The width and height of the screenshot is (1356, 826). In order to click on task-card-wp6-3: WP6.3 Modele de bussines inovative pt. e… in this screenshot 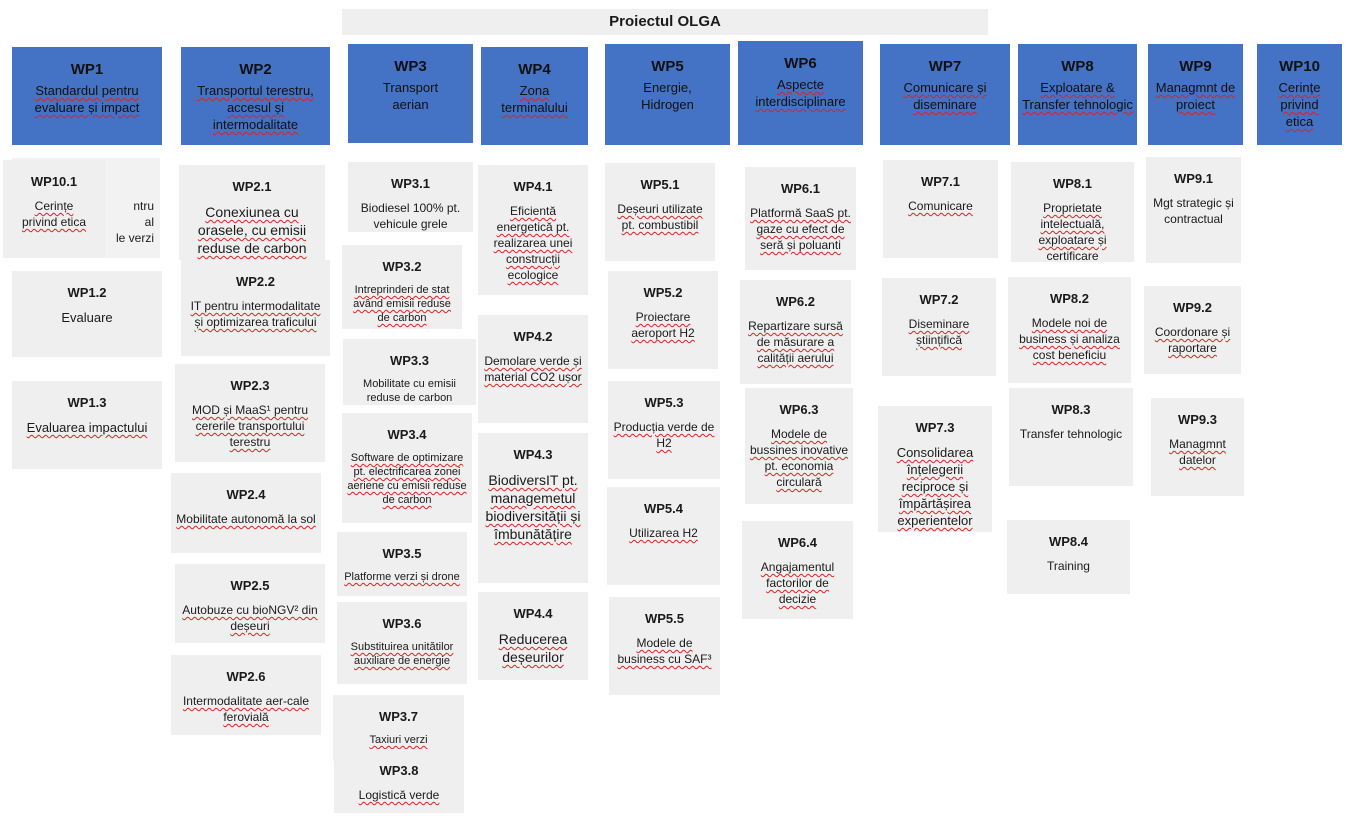, I will do `click(799, 446)`.